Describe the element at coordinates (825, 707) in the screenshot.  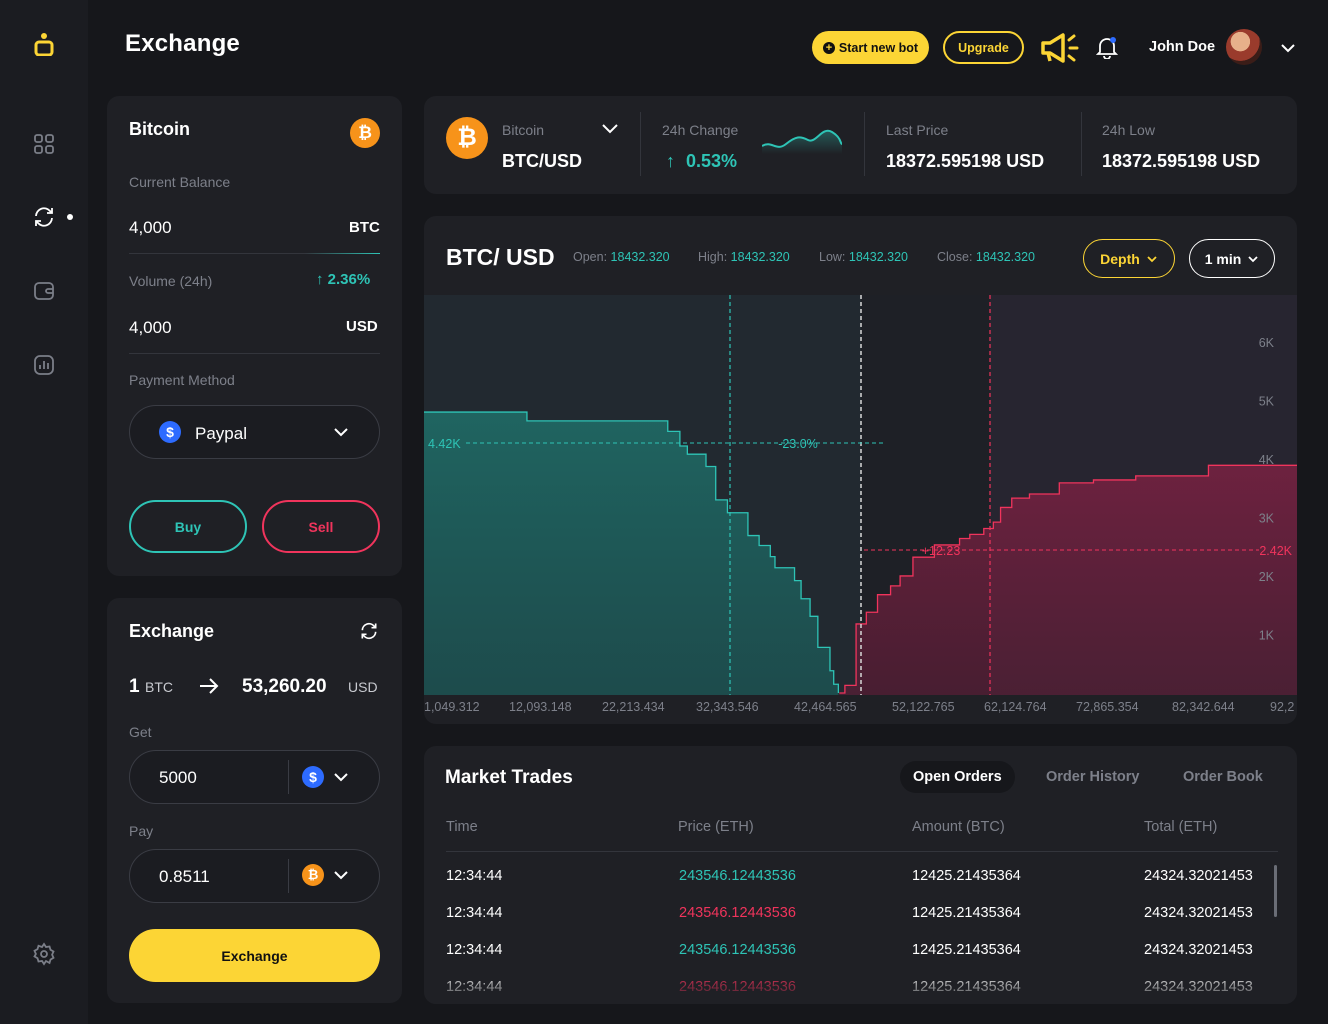
I see `x-tick-label: 42,464.565` at that location.